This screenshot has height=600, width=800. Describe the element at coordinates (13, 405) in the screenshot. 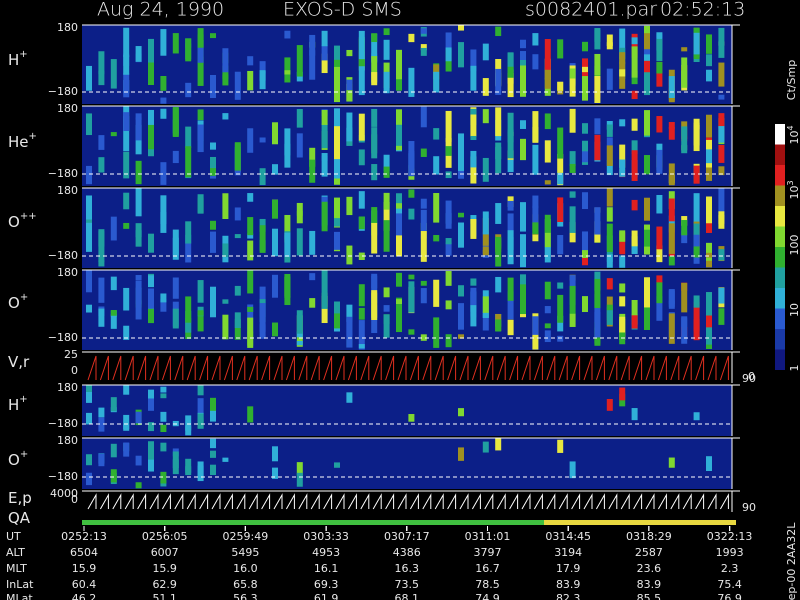

I see `ion-name: H` at that location.